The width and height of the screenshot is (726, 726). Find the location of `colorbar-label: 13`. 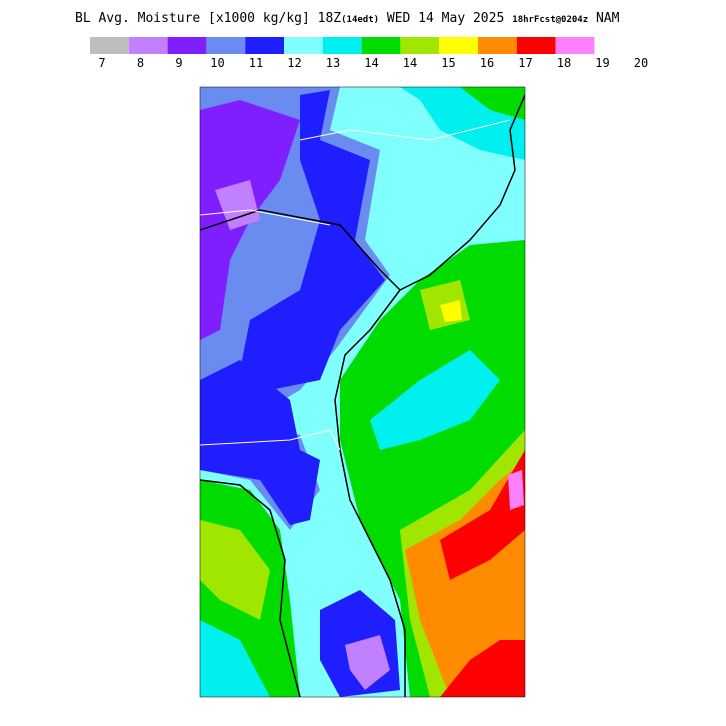

colorbar-label: 13 is located at coordinates (333, 63).